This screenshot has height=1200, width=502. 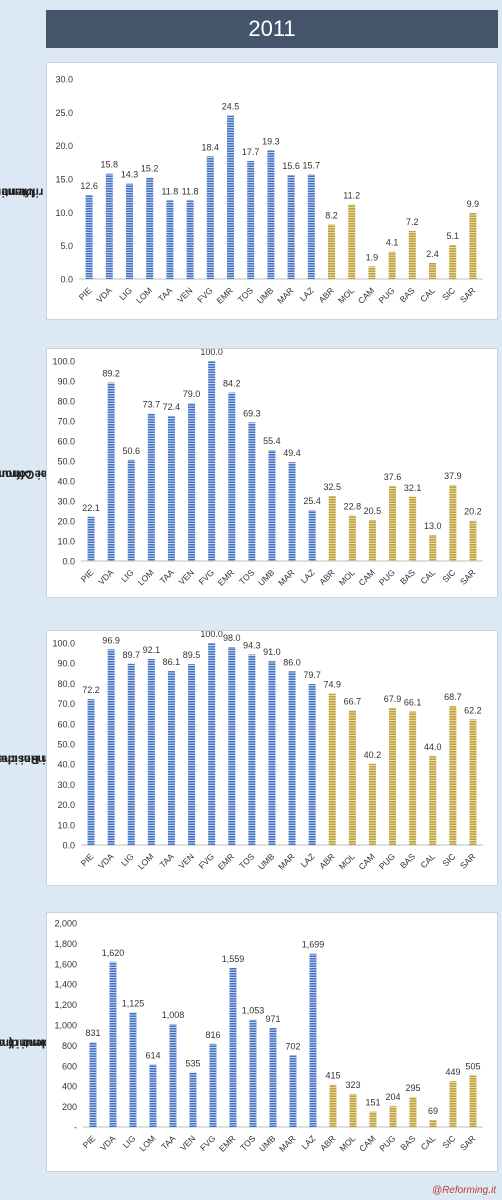 I want to click on data-label: 702, so click(x=292, y=1046).